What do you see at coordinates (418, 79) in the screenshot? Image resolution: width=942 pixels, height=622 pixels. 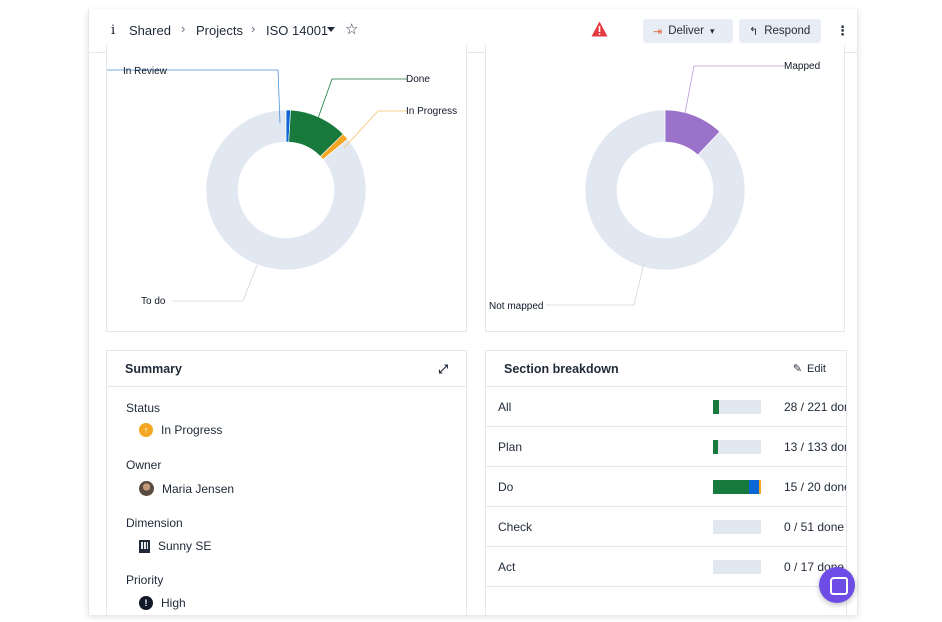 I see `label-done: Done` at bounding box center [418, 79].